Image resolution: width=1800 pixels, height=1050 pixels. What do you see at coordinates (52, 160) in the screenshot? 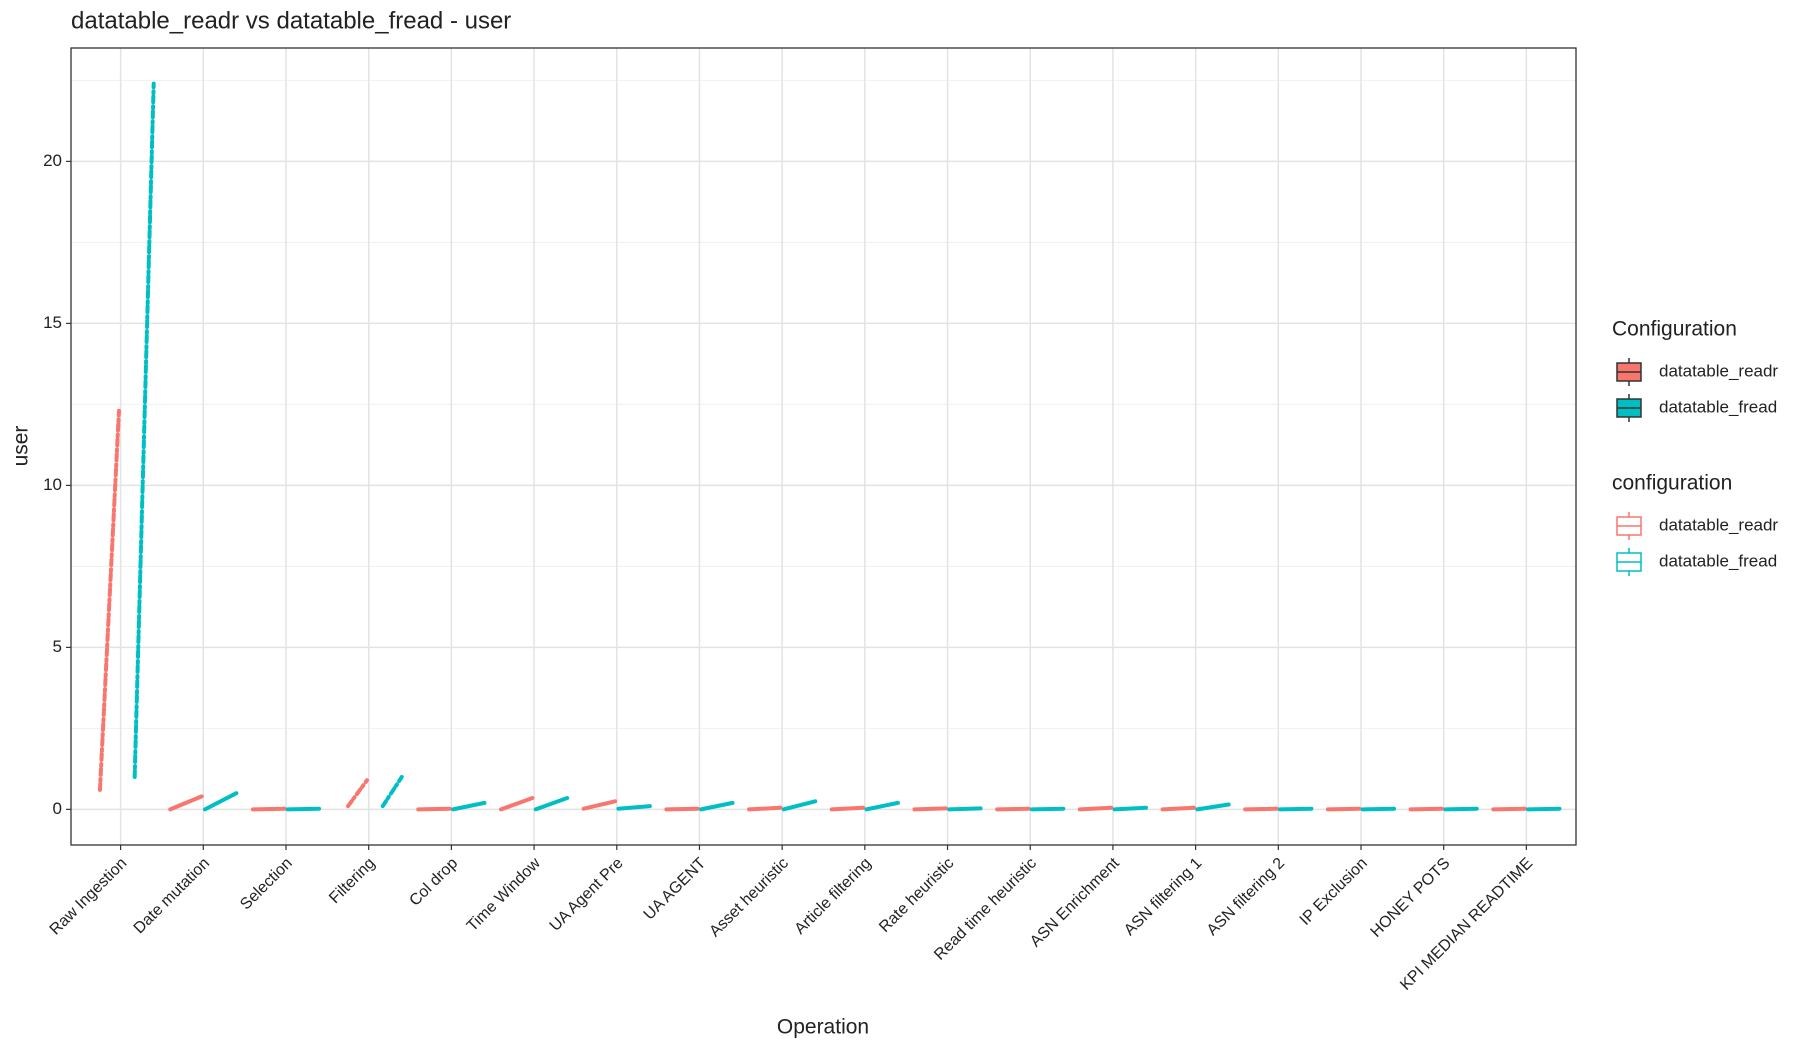
I see `y-tick-label: 20` at bounding box center [52, 160].